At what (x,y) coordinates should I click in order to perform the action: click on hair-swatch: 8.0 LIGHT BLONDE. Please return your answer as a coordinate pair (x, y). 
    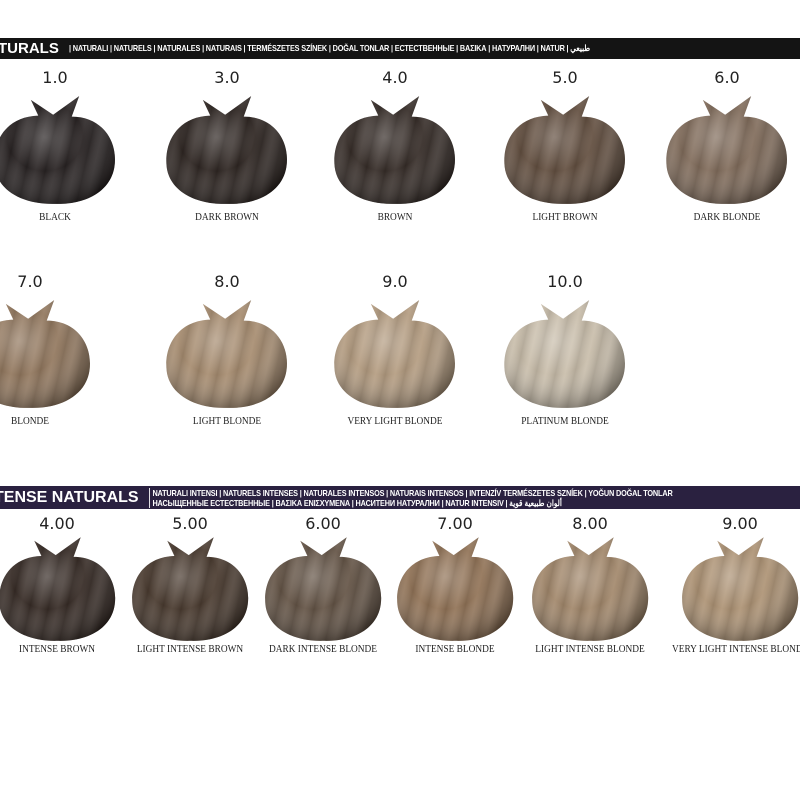
    Looking at the image, I should click on (227, 349).